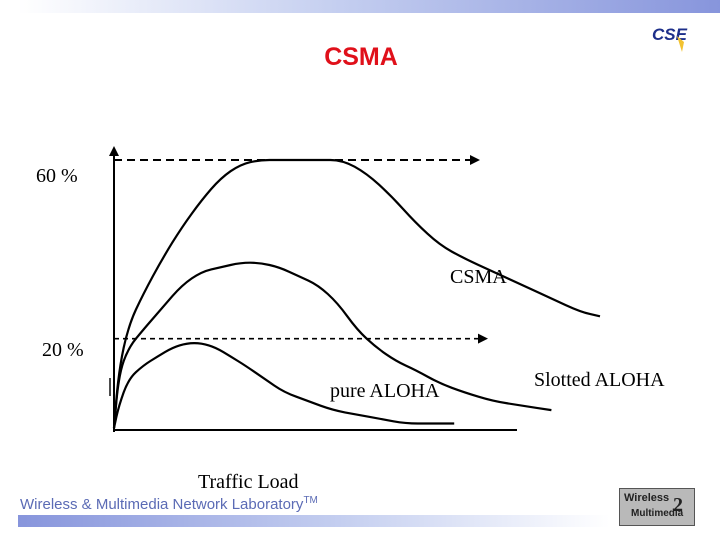 Image resolution: width=720 pixels, height=540 pixels. What do you see at coordinates (647, 498) in the screenshot?
I see `lab-logo-text-wireless: Wireless` at bounding box center [647, 498].